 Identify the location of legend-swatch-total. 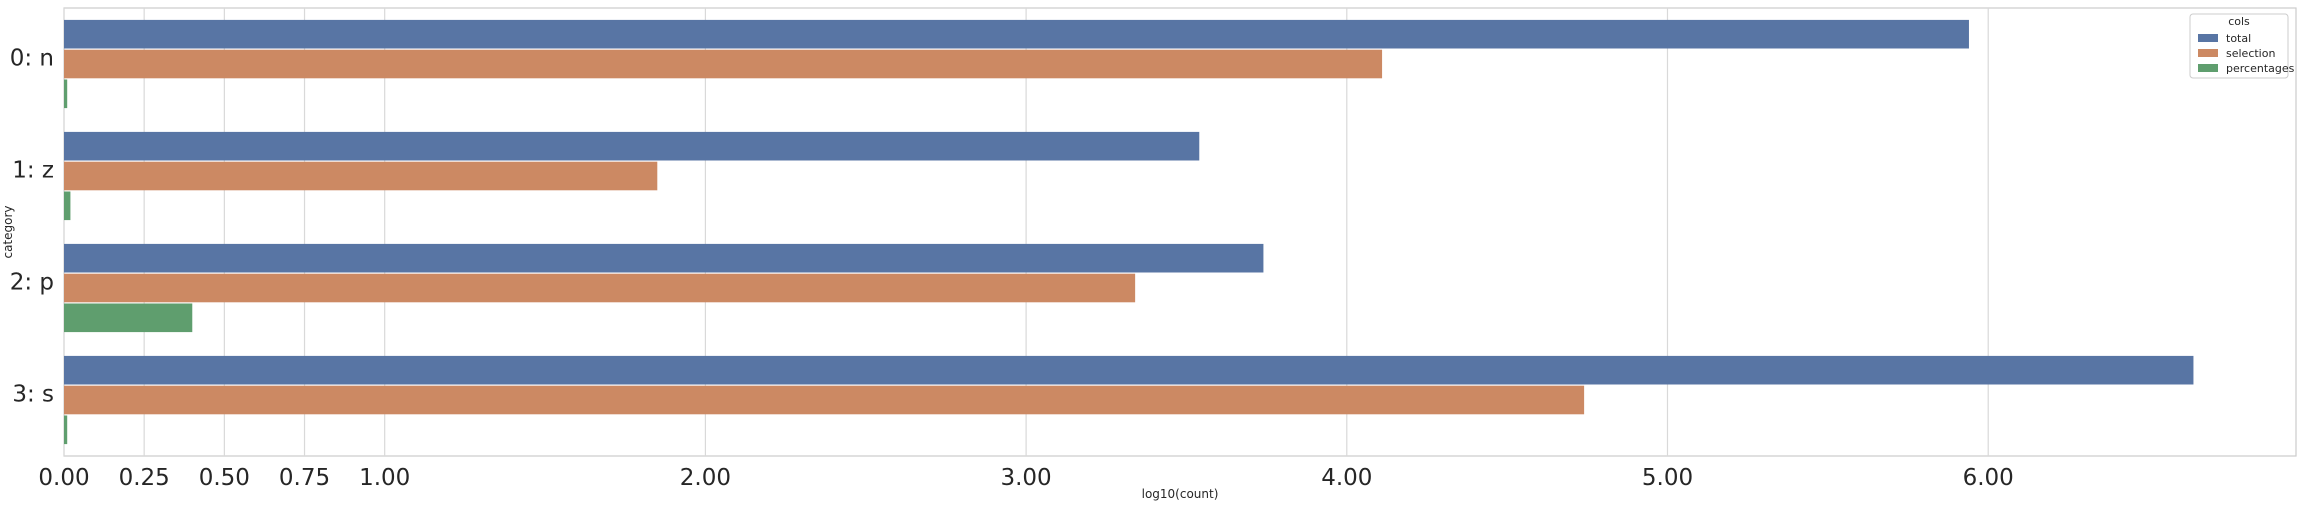
(2208, 38).